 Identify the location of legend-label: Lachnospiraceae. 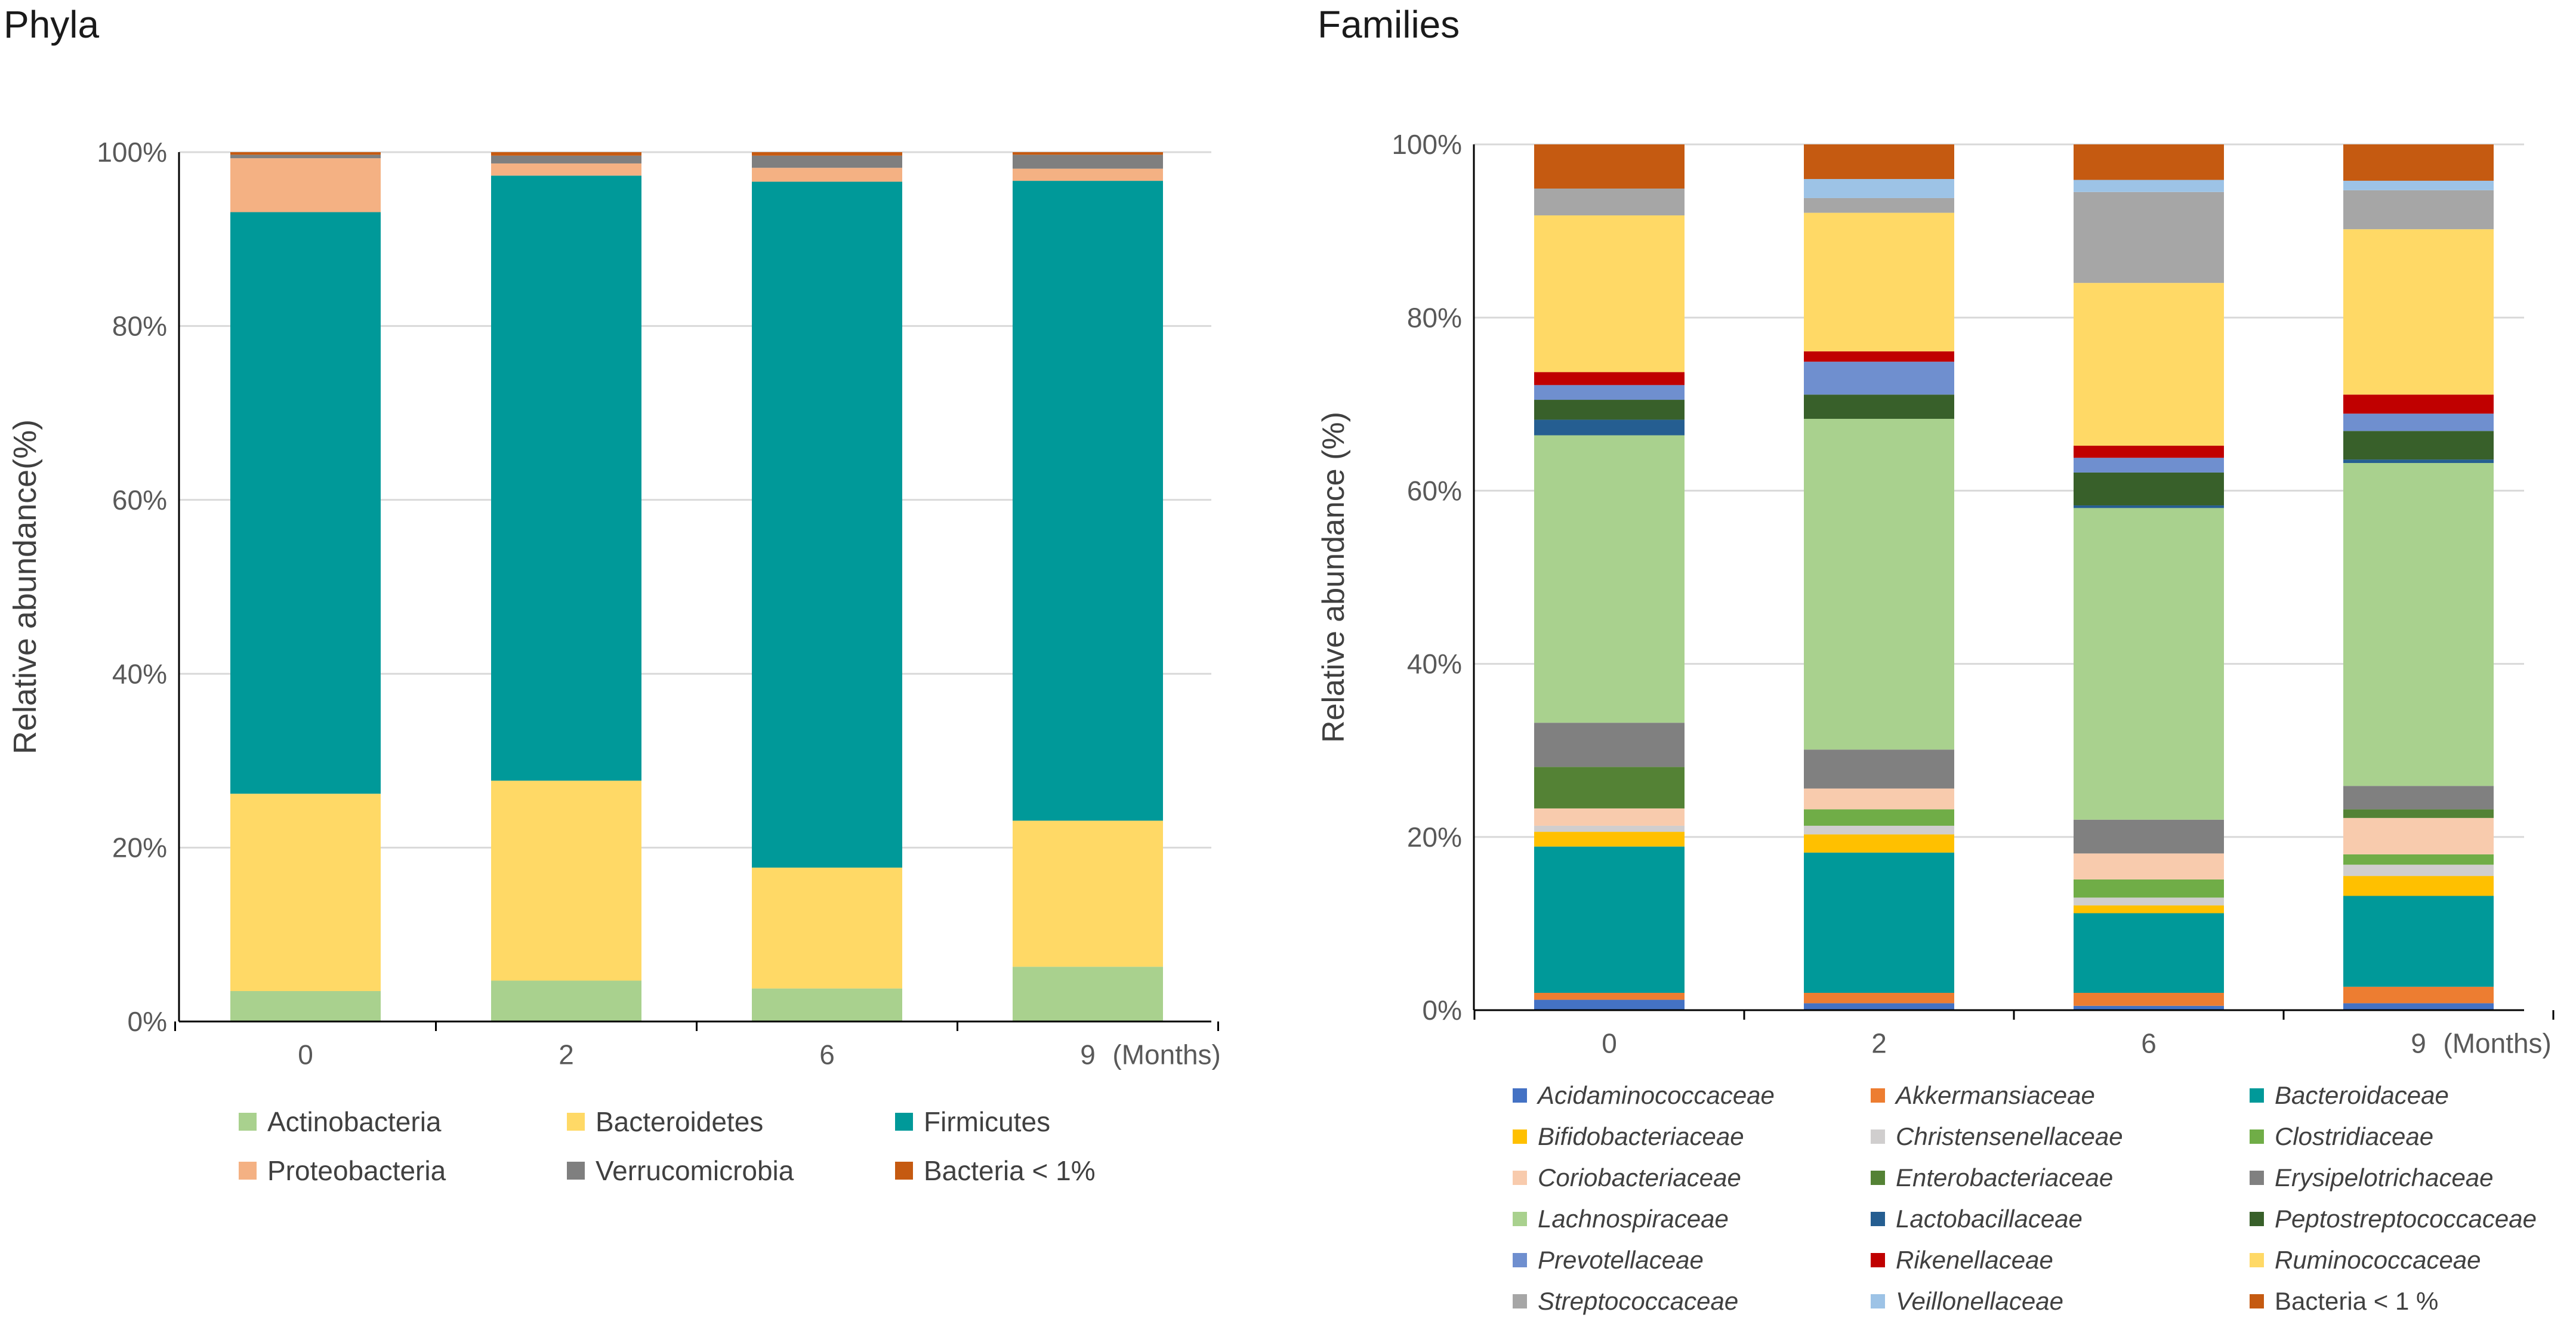
(1634, 1219).